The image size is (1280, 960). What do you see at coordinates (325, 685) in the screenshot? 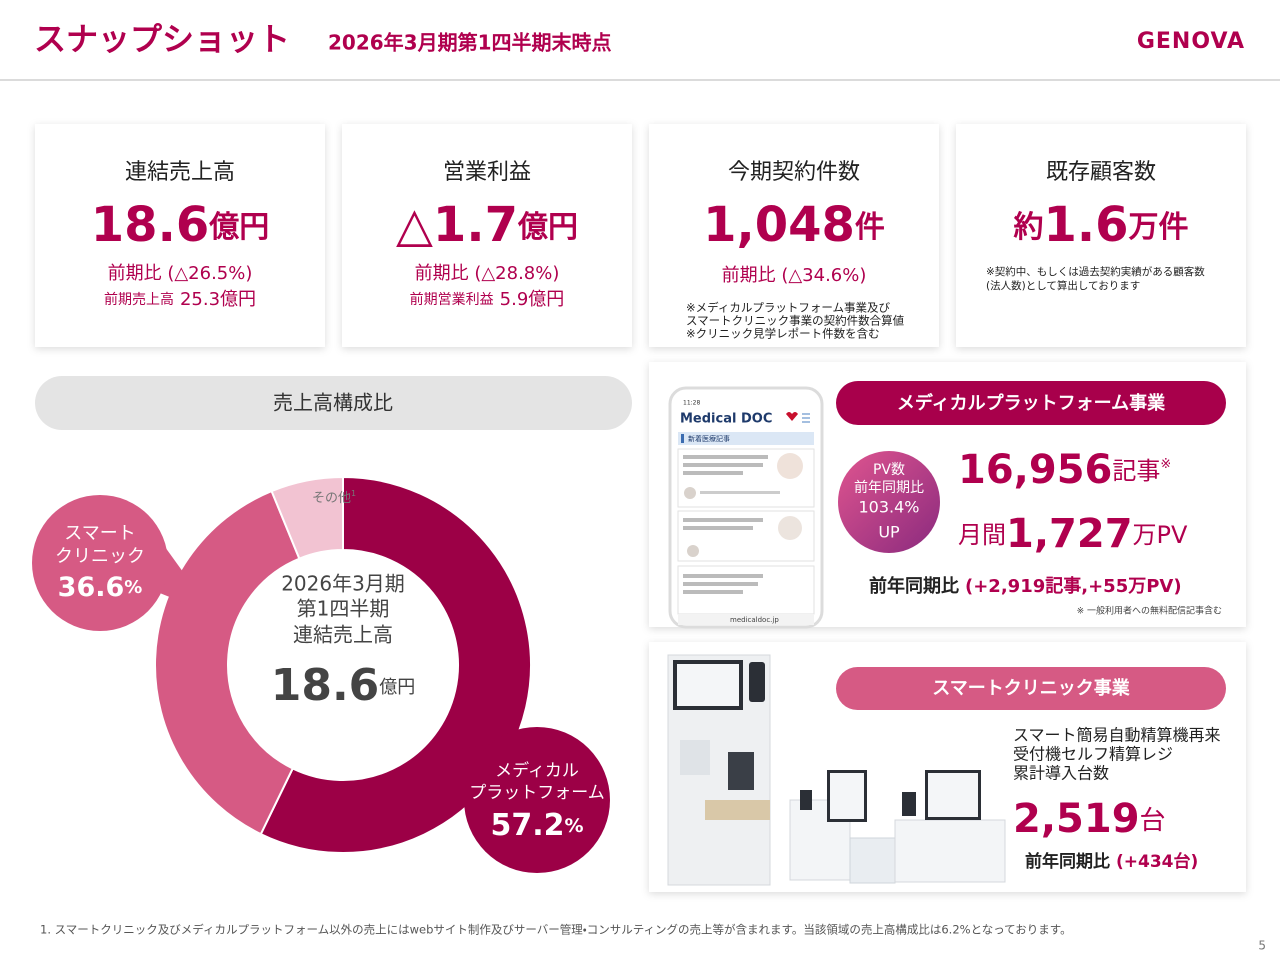
I see `center-number: 18.6` at bounding box center [325, 685].